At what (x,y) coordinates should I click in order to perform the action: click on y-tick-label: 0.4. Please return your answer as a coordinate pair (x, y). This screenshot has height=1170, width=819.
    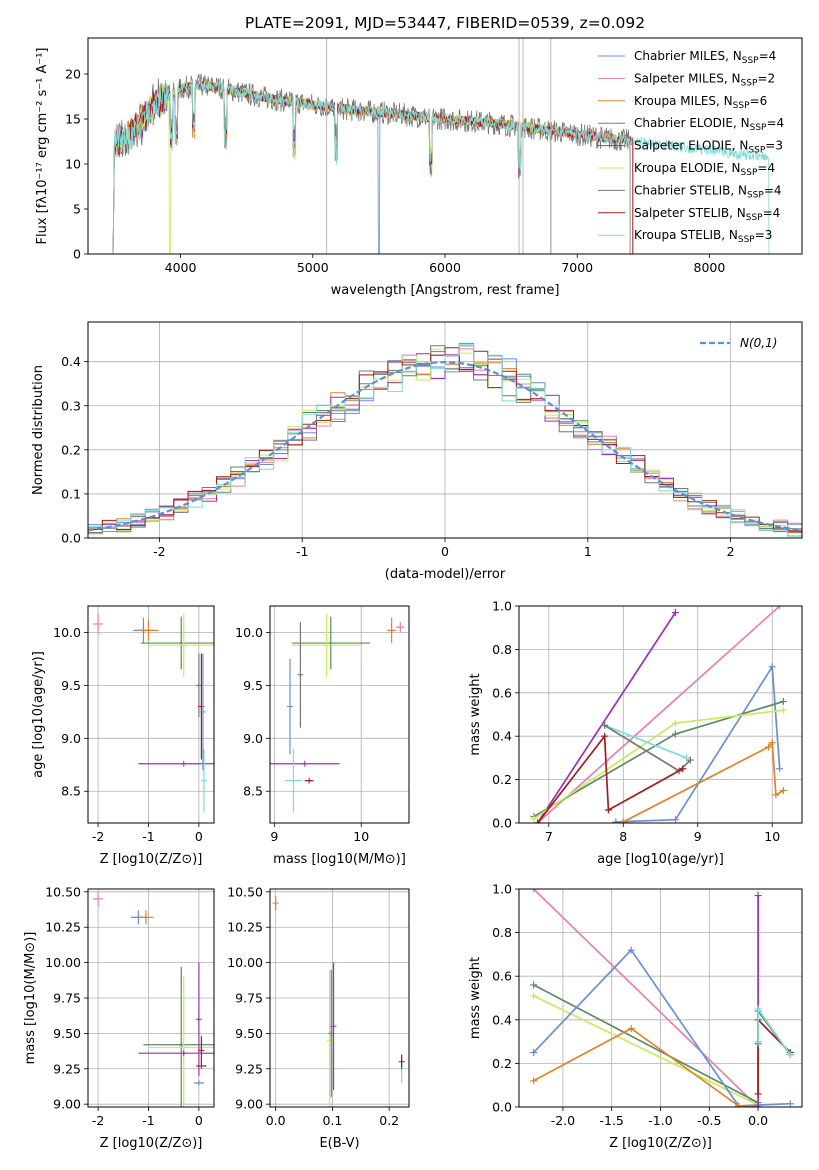
    Looking at the image, I should click on (502, 736).